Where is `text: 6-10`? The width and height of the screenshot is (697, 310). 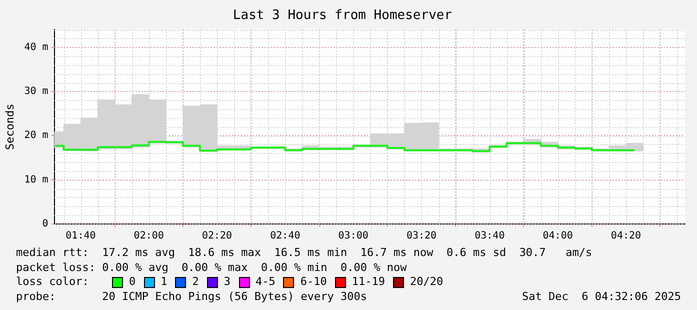 text: 6-10 is located at coordinates (313, 282).